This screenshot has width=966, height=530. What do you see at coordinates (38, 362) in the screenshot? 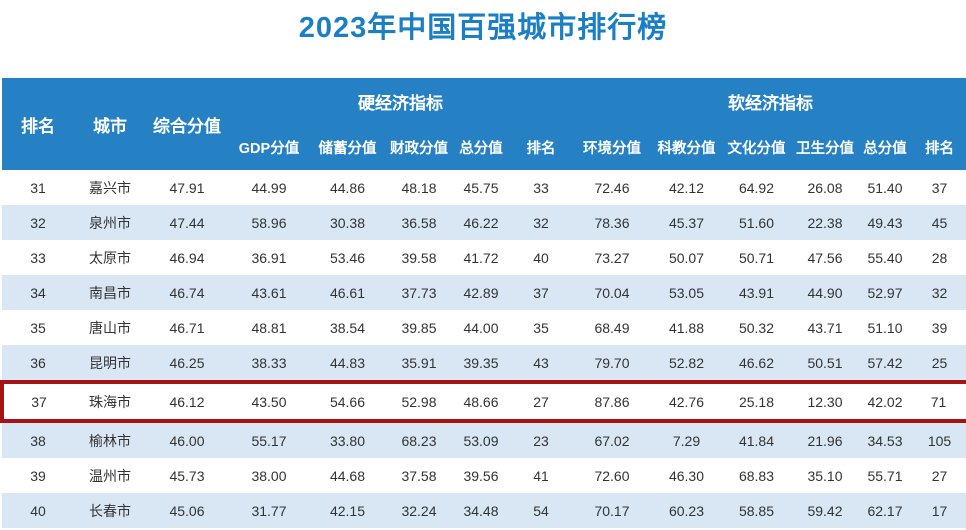
I see `rank-cell: 36` at bounding box center [38, 362].